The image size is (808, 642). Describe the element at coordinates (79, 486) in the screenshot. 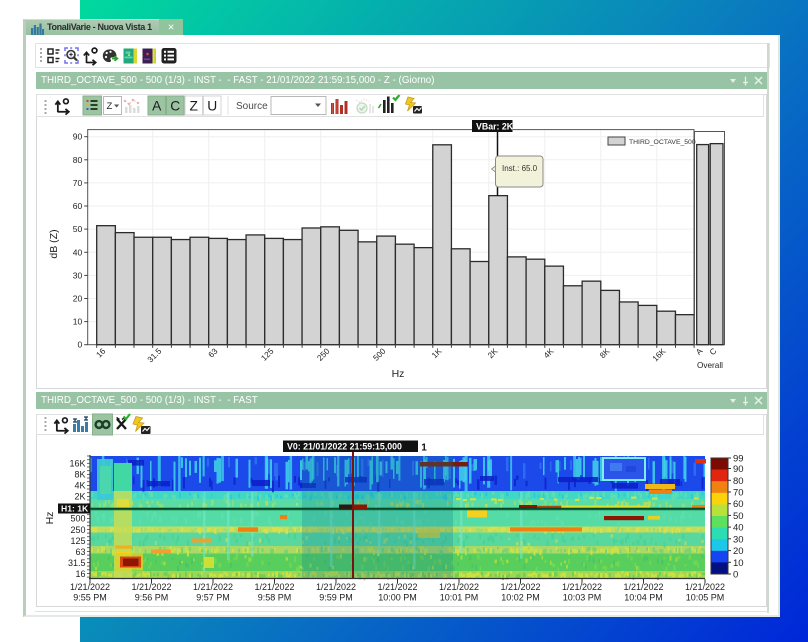

I see `svg-text: 4K` at that location.